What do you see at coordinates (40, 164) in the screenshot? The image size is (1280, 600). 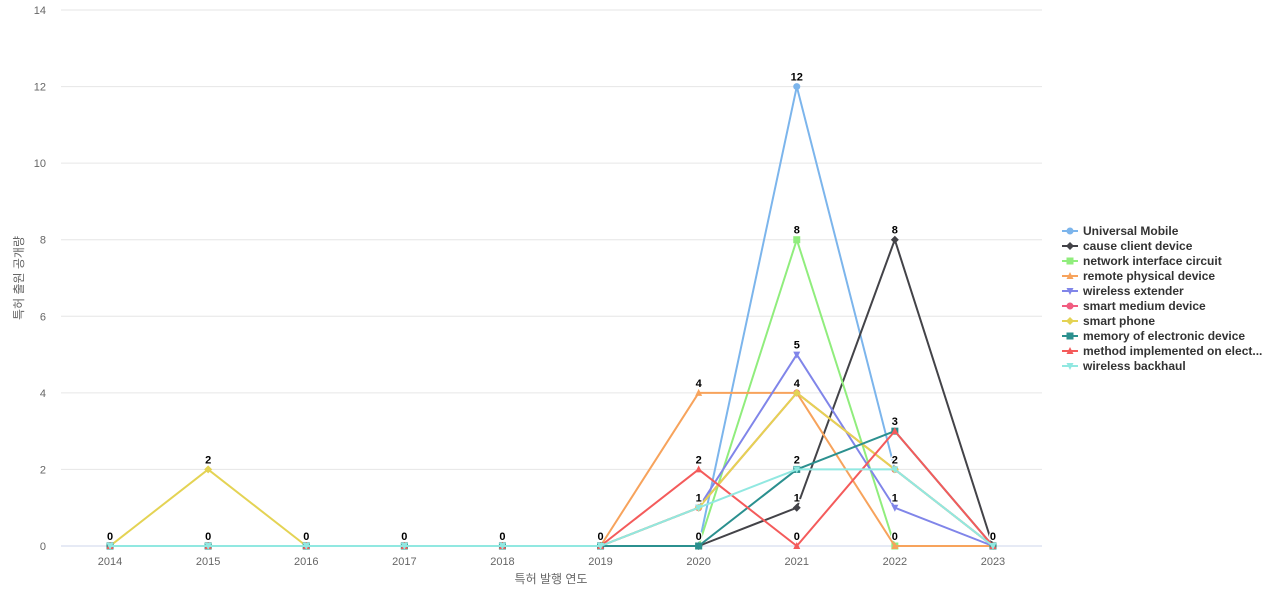 I see `y-tick-label: 10` at bounding box center [40, 164].